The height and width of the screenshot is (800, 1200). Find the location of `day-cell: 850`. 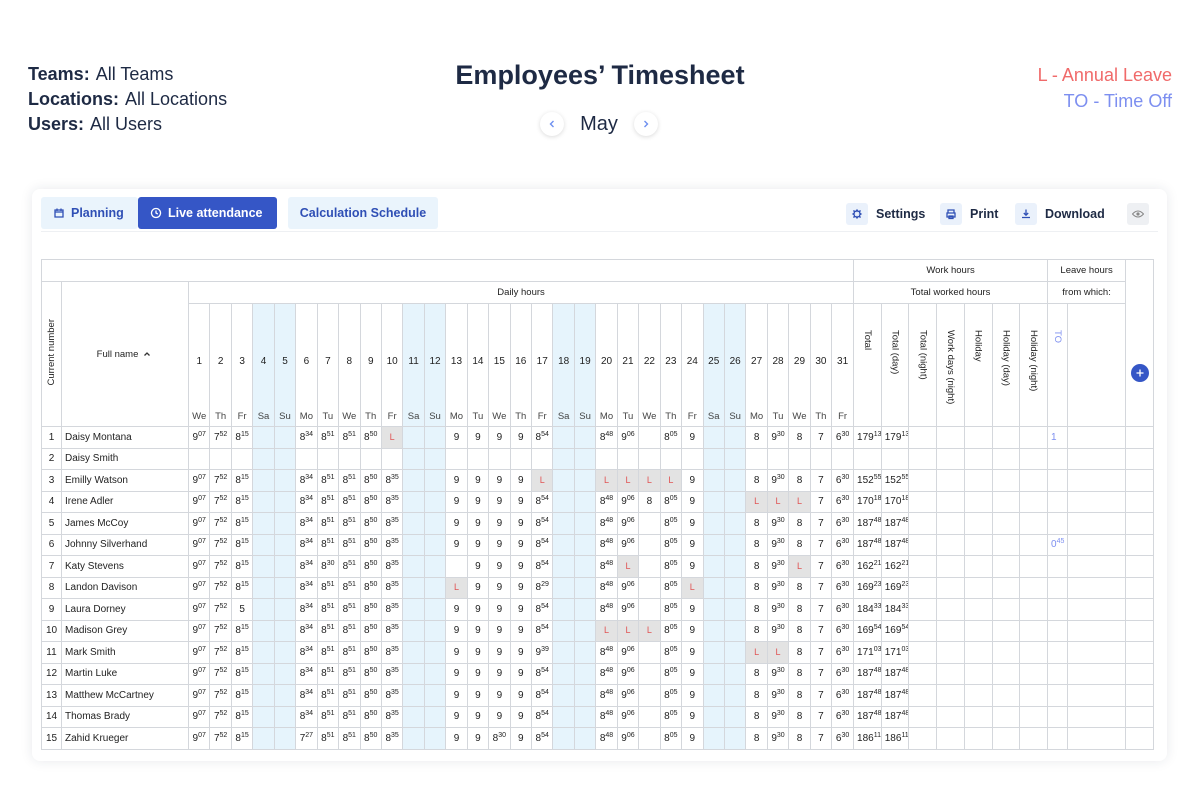

day-cell: 850 is located at coordinates (370, 501).